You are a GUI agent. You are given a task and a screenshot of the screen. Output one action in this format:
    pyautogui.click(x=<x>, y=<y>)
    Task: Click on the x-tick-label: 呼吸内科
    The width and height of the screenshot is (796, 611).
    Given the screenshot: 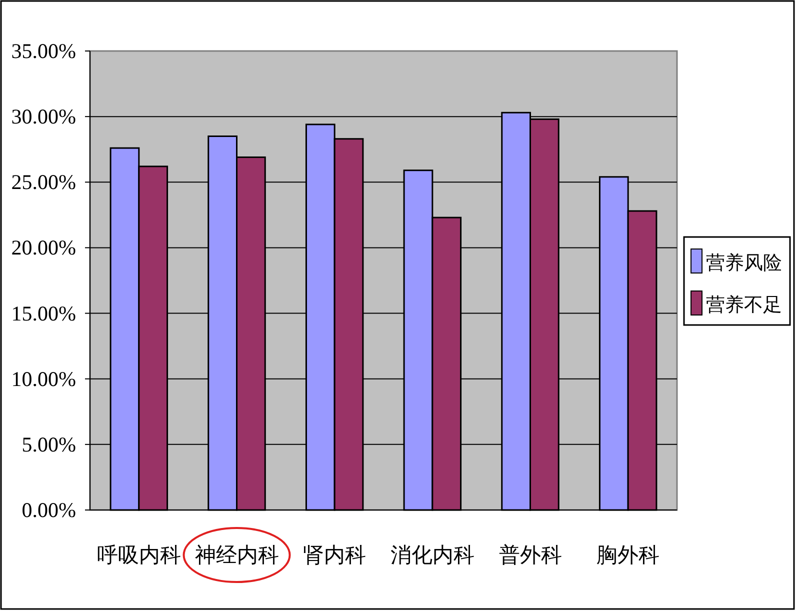 What is the action you would take?
    pyautogui.click(x=138, y=555)
    